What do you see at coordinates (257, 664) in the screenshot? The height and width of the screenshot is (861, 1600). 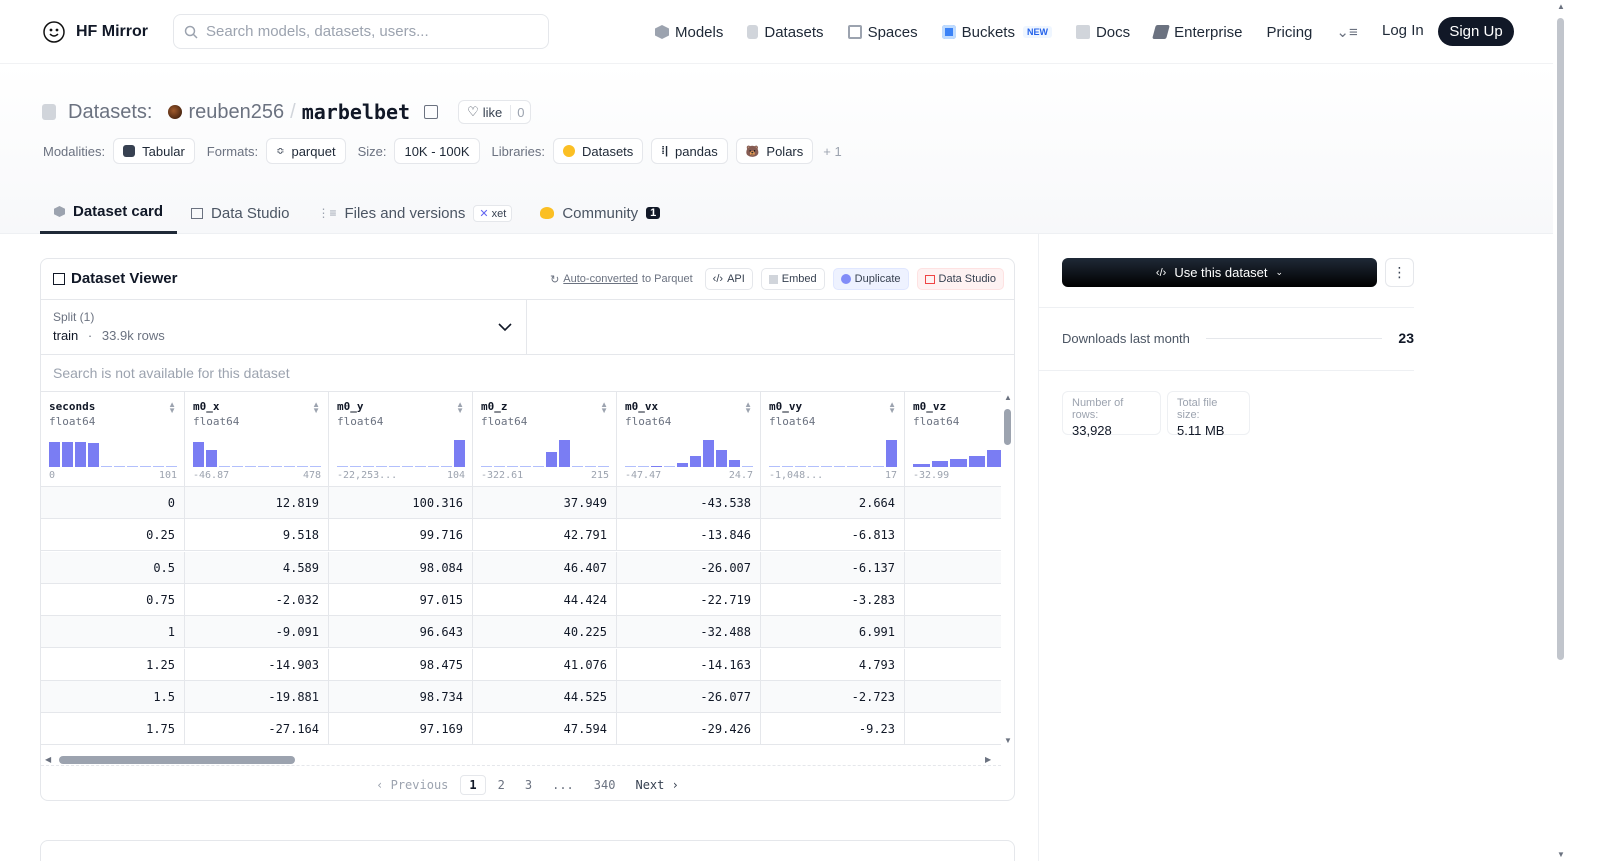 I see `table-cell: -14.903` at bounding box center [257, 664].